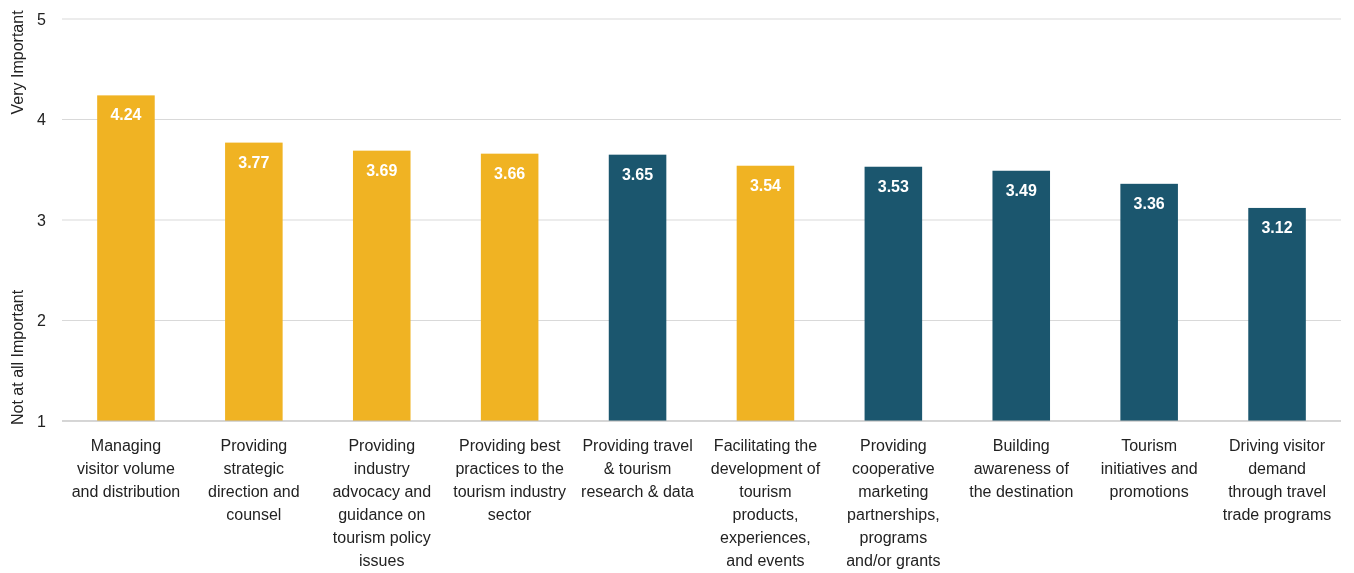  What do you see at coordinates (765, 185) in the screenshot?
I see `data-label: 3.54` at bounding box center [765, 185].